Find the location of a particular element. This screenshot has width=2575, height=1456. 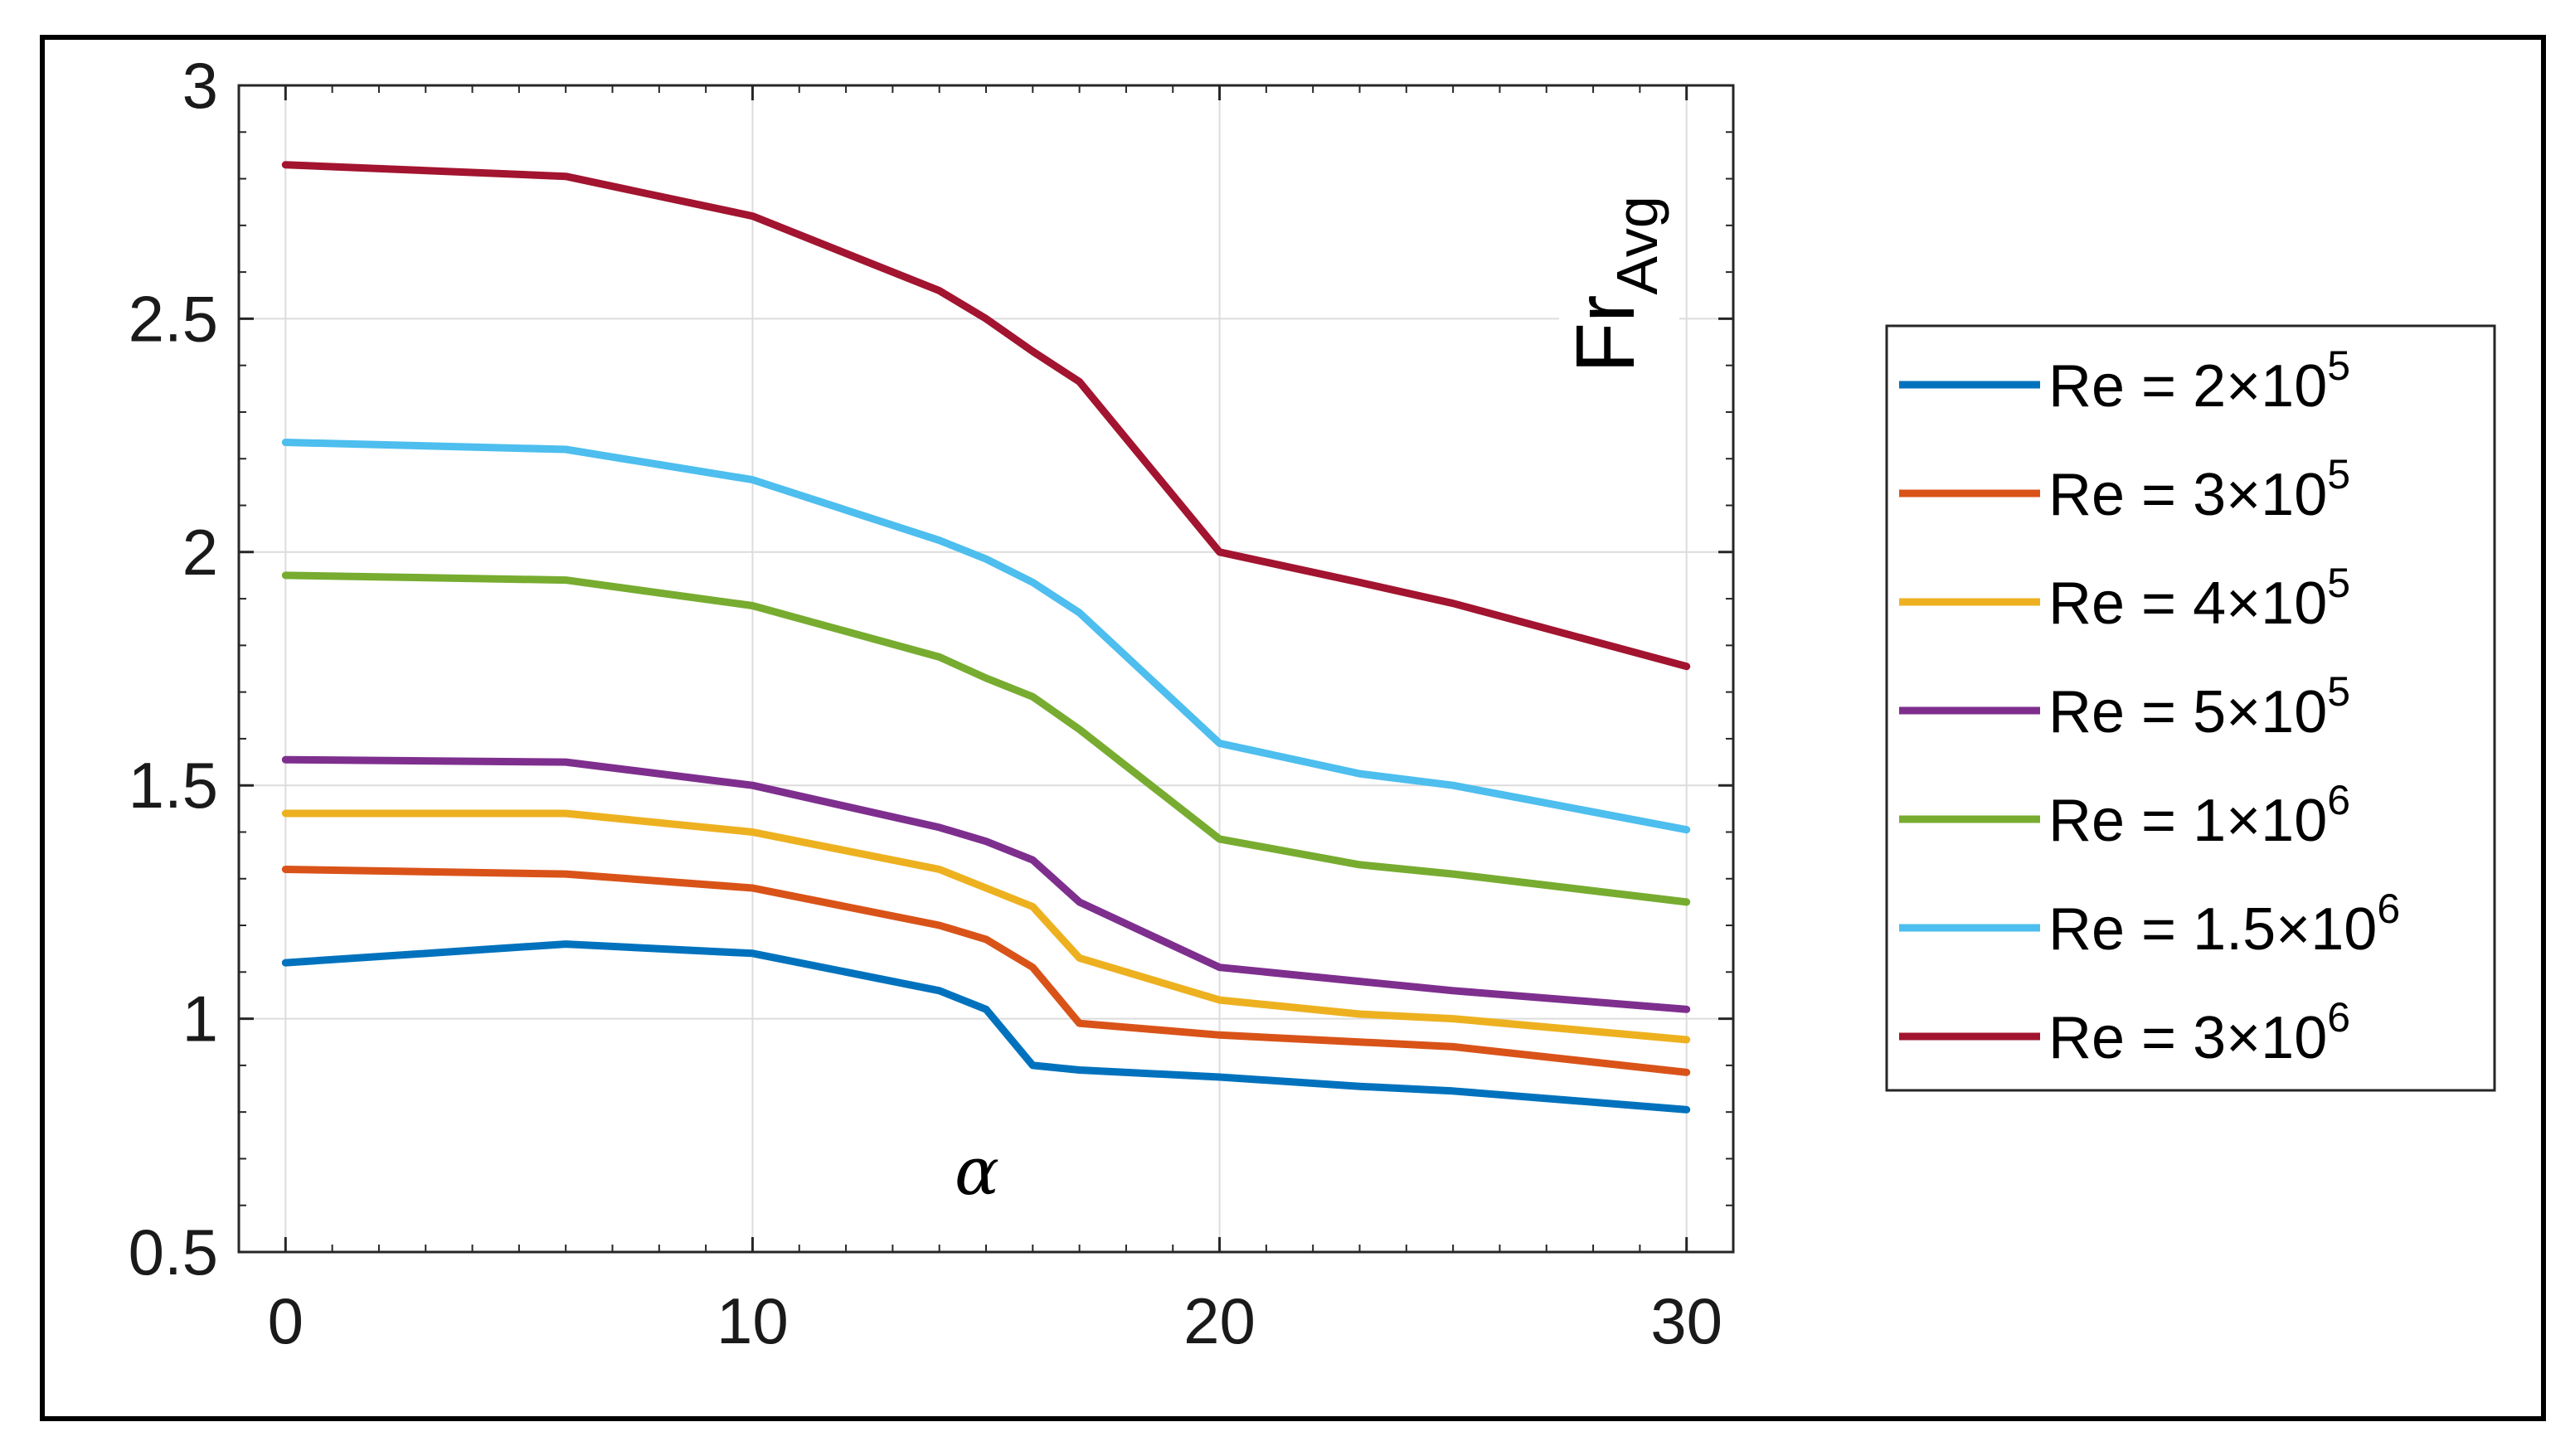

legend-label-7: Re = 3×106 is located at coordinates (2199, 1032).